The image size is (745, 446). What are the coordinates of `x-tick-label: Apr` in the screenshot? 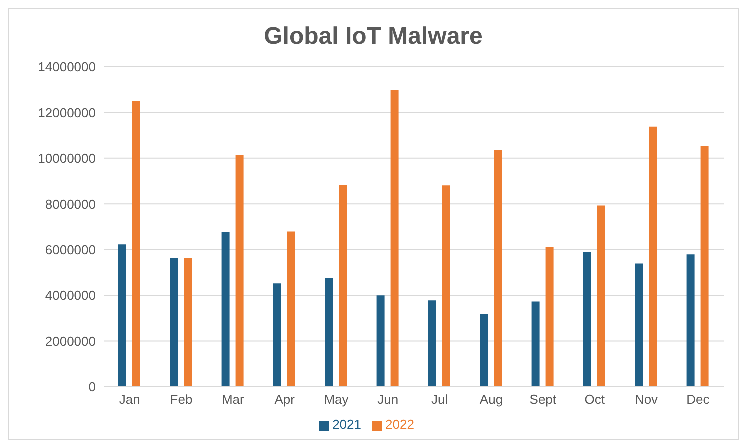 It's located at (285, 400).